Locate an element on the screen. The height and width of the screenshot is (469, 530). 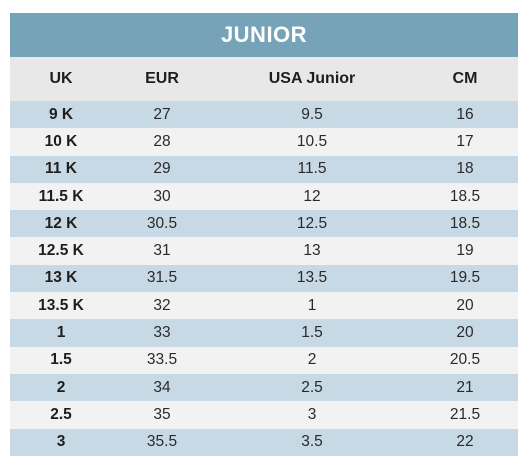
cell-uk: 9 K is located at coordinates (61, 114).